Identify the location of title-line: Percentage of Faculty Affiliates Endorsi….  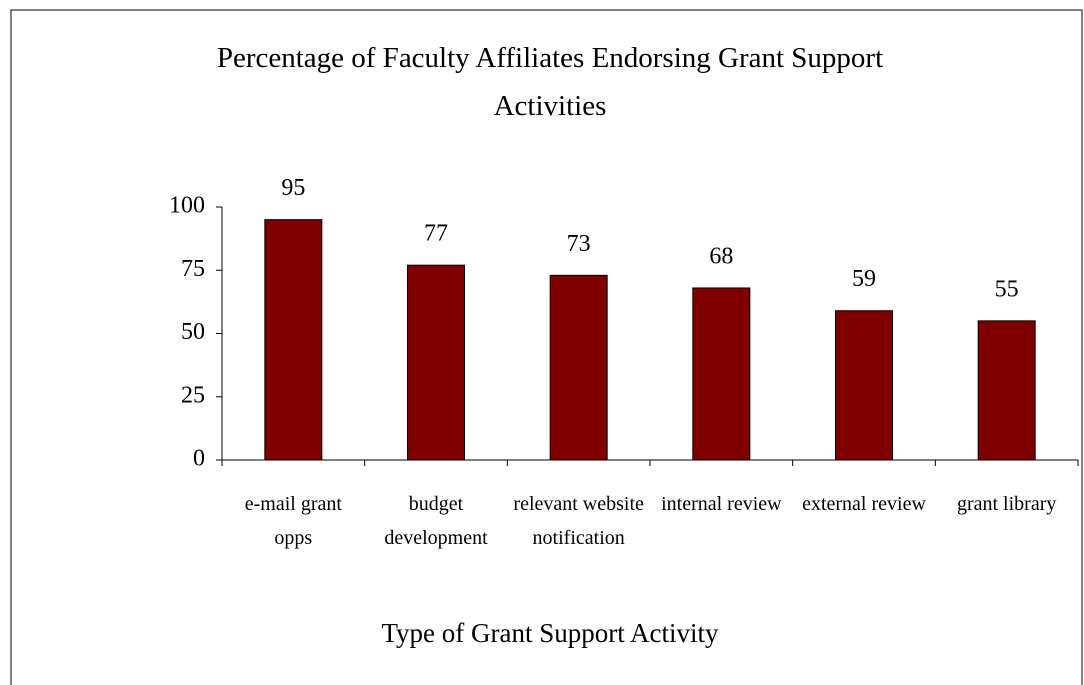
(550, 58).